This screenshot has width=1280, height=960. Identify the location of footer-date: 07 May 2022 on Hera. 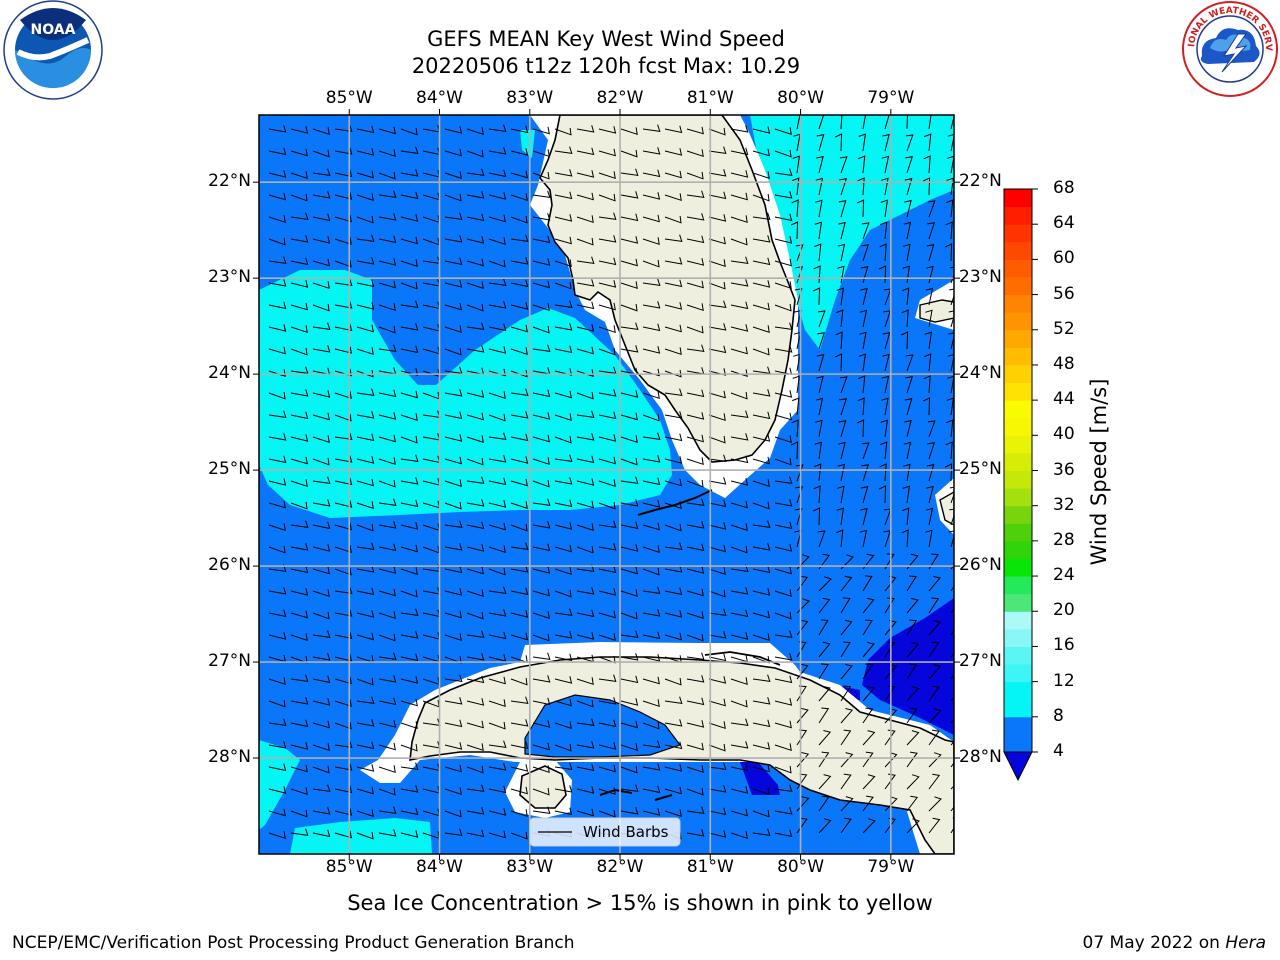
(1175, 943).